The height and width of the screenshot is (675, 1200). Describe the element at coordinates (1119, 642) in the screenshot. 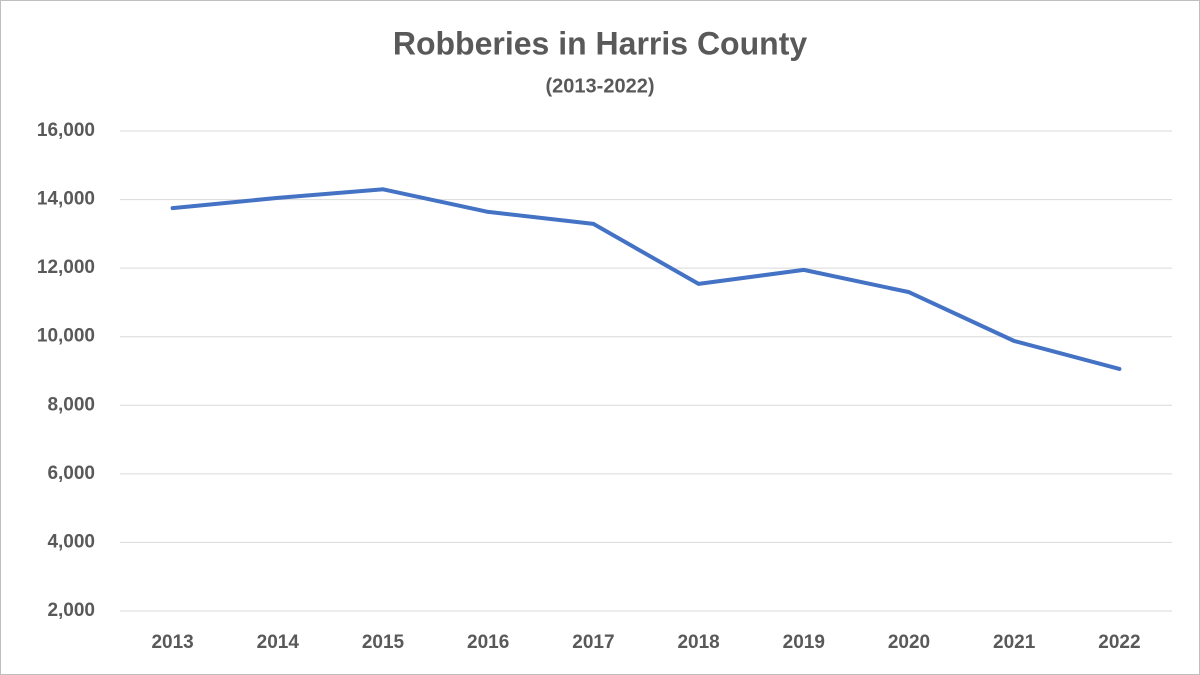

I see `x-tick-label: 2022` at that location.